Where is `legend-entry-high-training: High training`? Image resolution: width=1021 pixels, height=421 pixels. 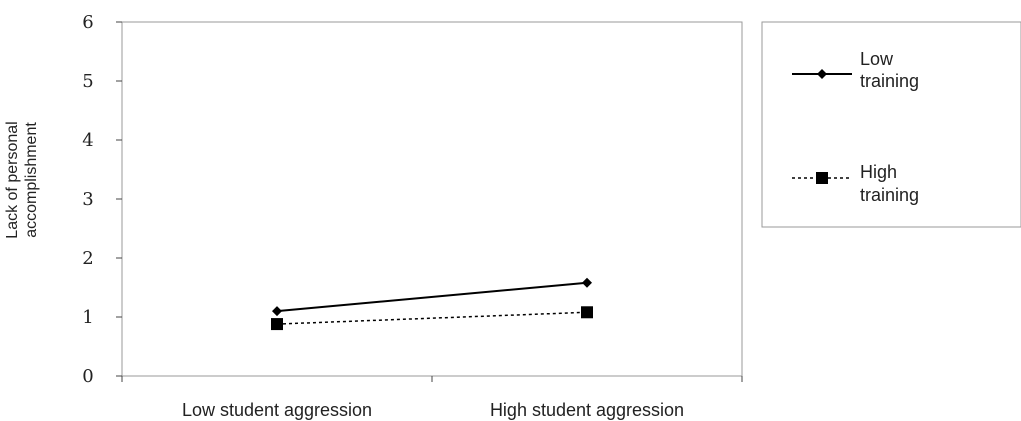 legend-entry-high-training: High training is located at coordinates (855, 183).